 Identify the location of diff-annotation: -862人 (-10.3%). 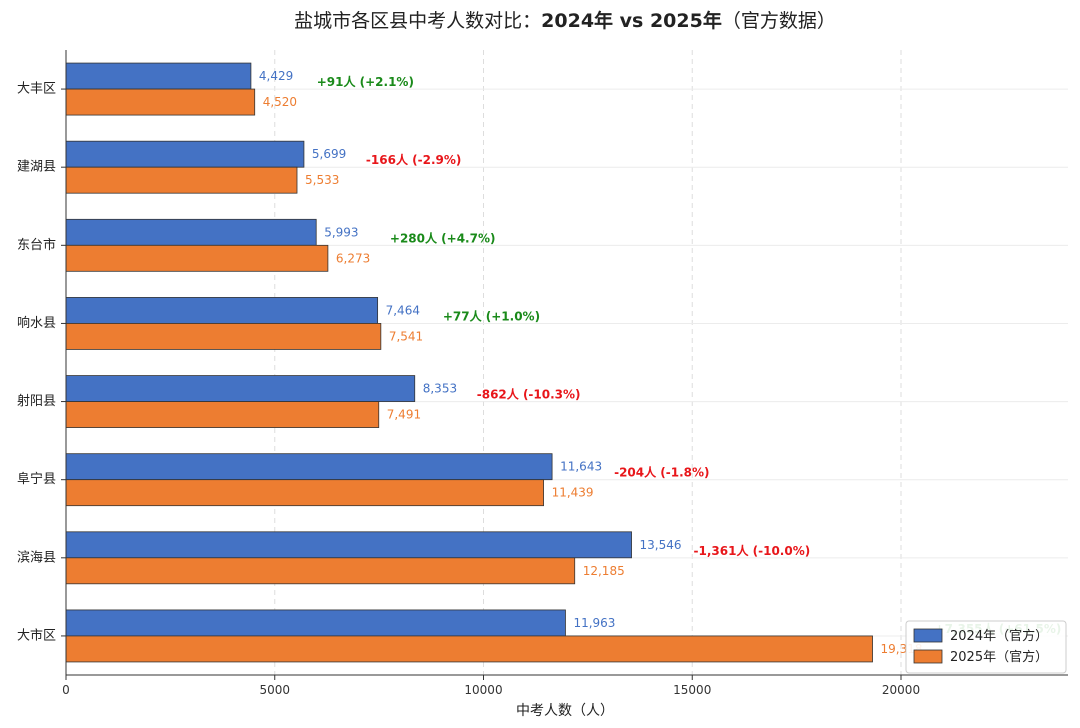
(529, 394).